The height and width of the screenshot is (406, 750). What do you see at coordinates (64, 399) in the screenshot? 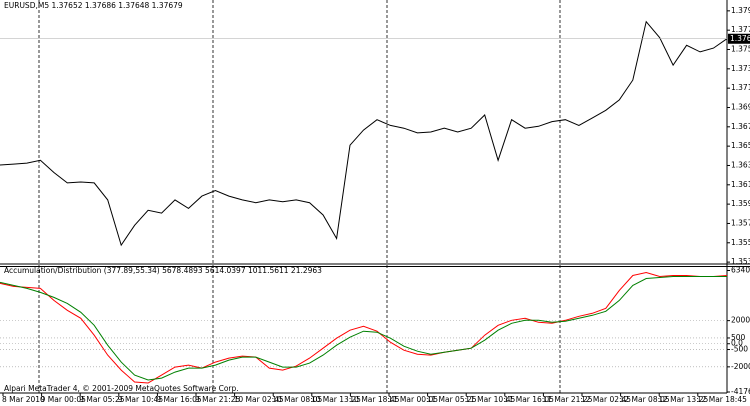
I see `x-tick-label: 9 Mar 00:05` at bounding box center [64, 399].